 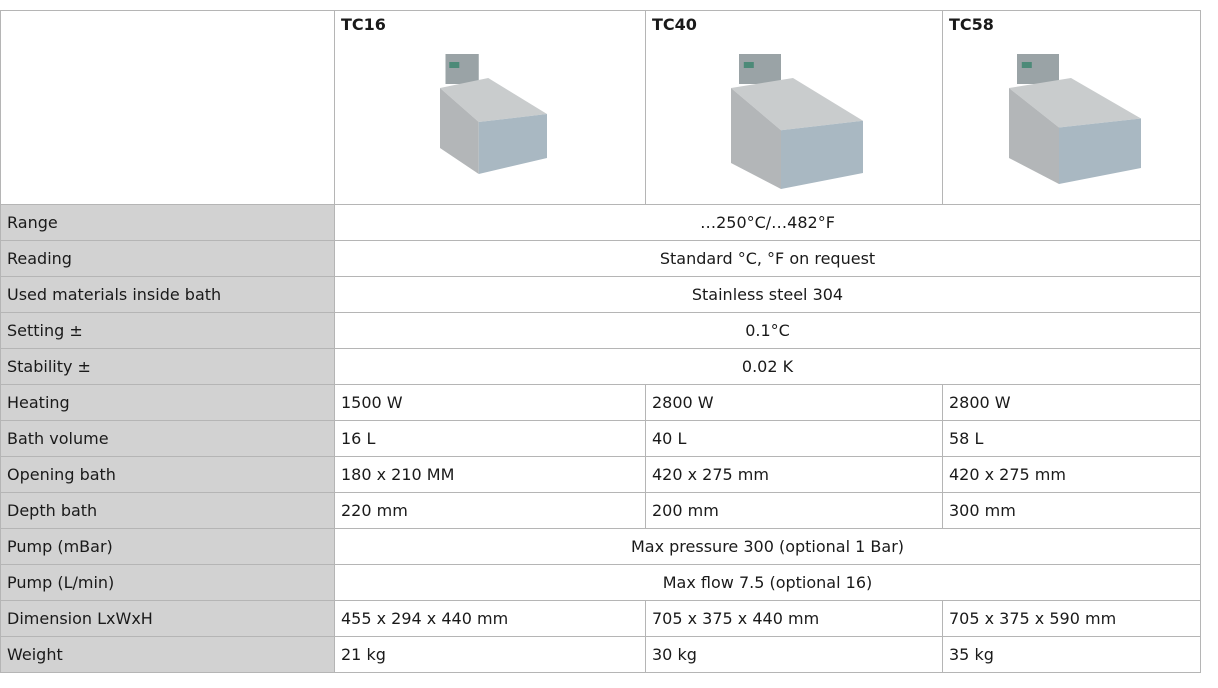 What do you see at coordinates (1071, 654) in the screenshot?
I see `spec-value: 35 kg` at bounding box center [1071, 654].